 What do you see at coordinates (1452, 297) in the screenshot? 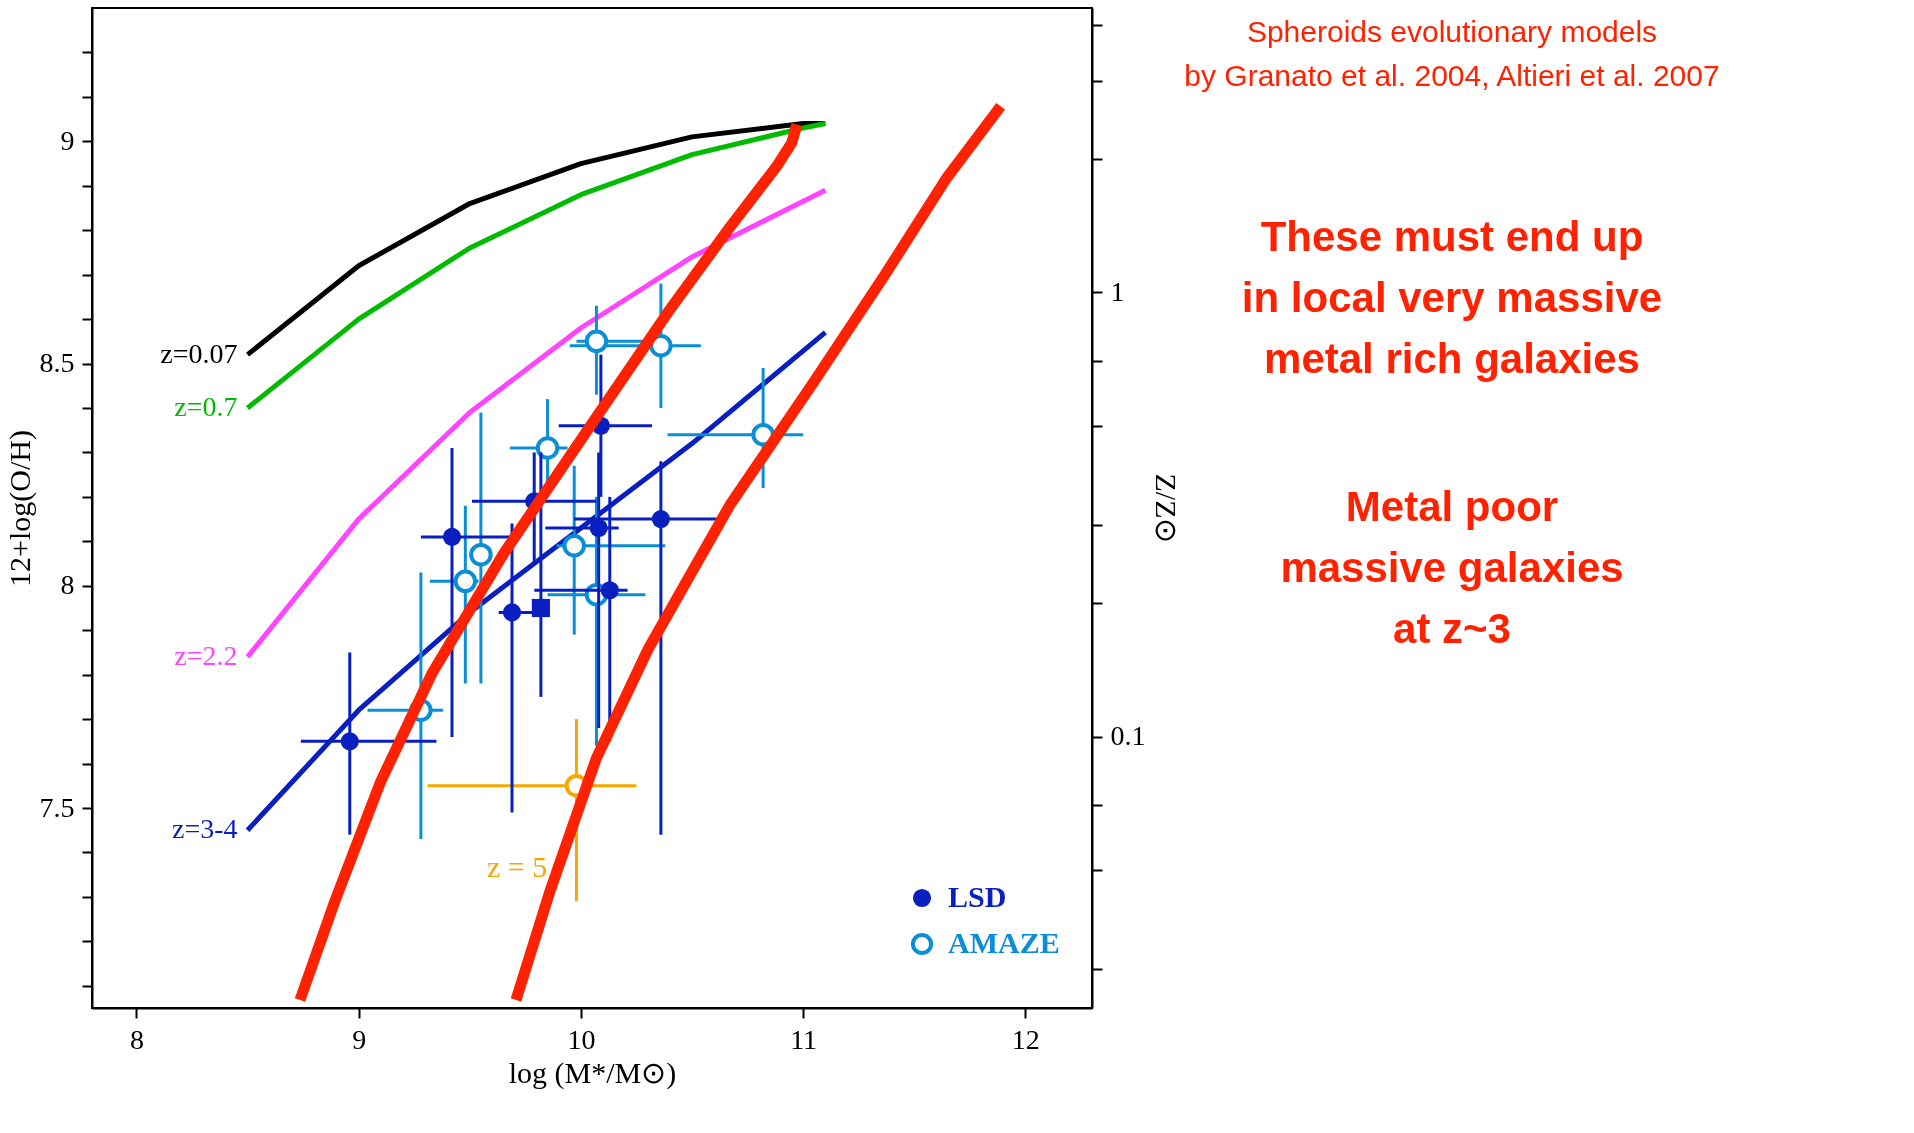
I see `text: These must end up in local very massive metal rich galaxies` at bounding box center [1452, 297].